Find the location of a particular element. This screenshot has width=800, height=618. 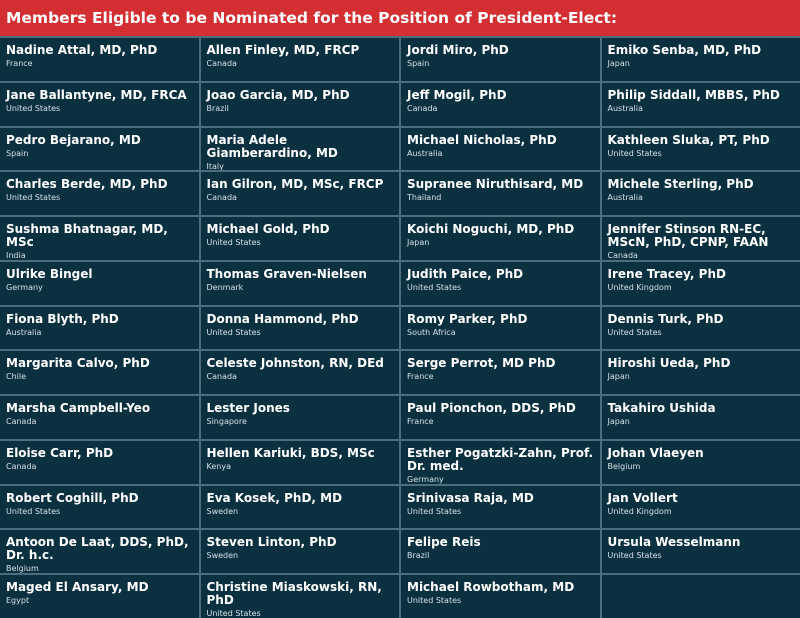

member-name: Antoon De Laat, DDS, PhD, Dr. h.c. is located at coordinates (97, 549).